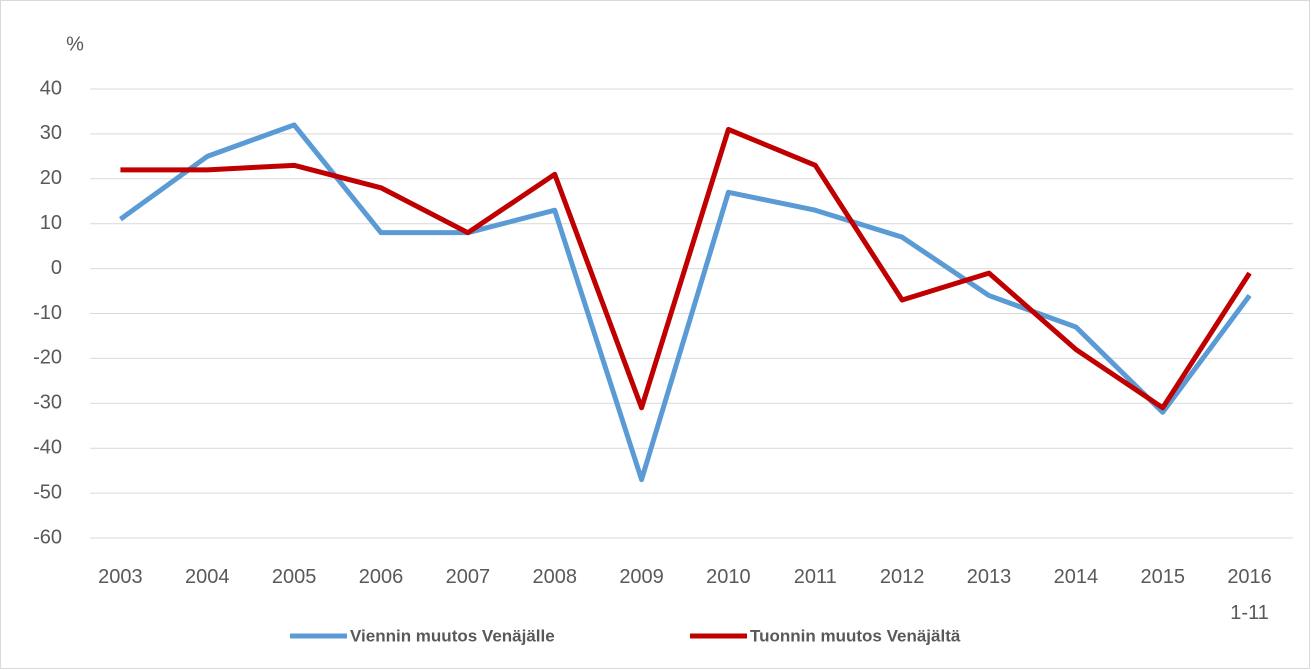 The image size is (1311, 670). Describe the element at coordinates (468, 577) in the screenshot. I see `x-tick-label: 2007` at that location.